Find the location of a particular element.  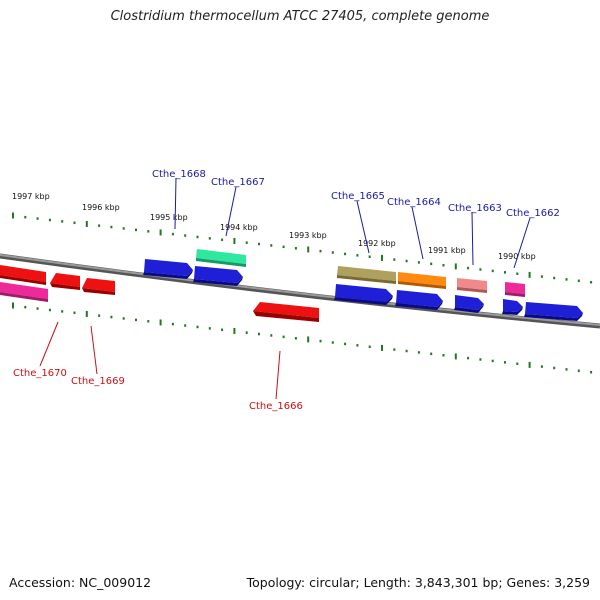

gene-unlabeled-reverse-pink is located at coordinates (24, 292).